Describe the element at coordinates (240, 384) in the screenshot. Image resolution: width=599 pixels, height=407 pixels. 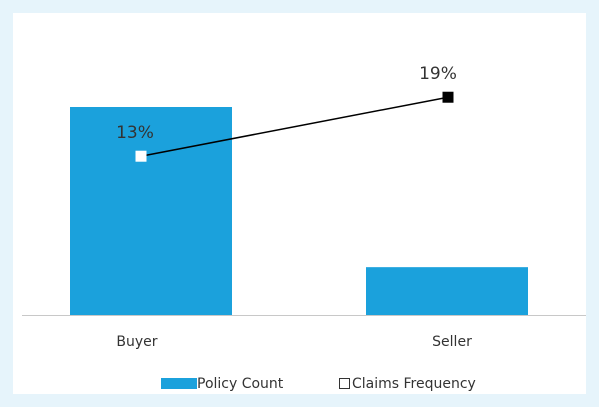
I see `legend-label-policy-count: Policy Count` at that location.